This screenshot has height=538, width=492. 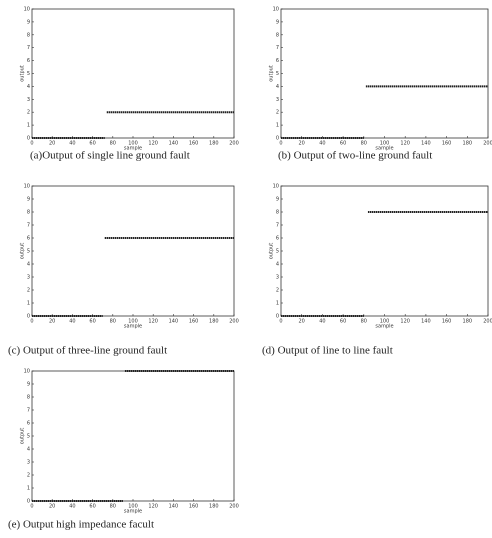 I want to click on caption: (d) Output of line to line fault, so click(x=327, y=351).